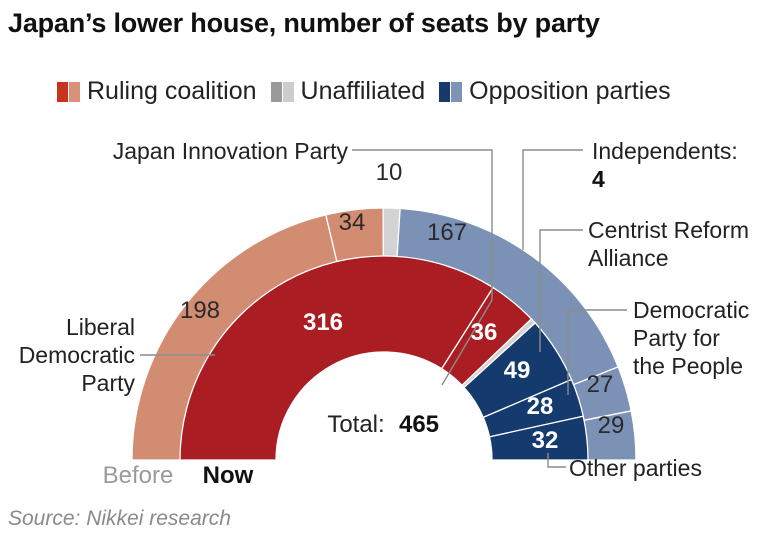 The height and width of the screenshot is (543, 769). Describe the element at coordinates (635, 468) in the screenshot. I see `annotation-other-parties: Other parties` at that location.